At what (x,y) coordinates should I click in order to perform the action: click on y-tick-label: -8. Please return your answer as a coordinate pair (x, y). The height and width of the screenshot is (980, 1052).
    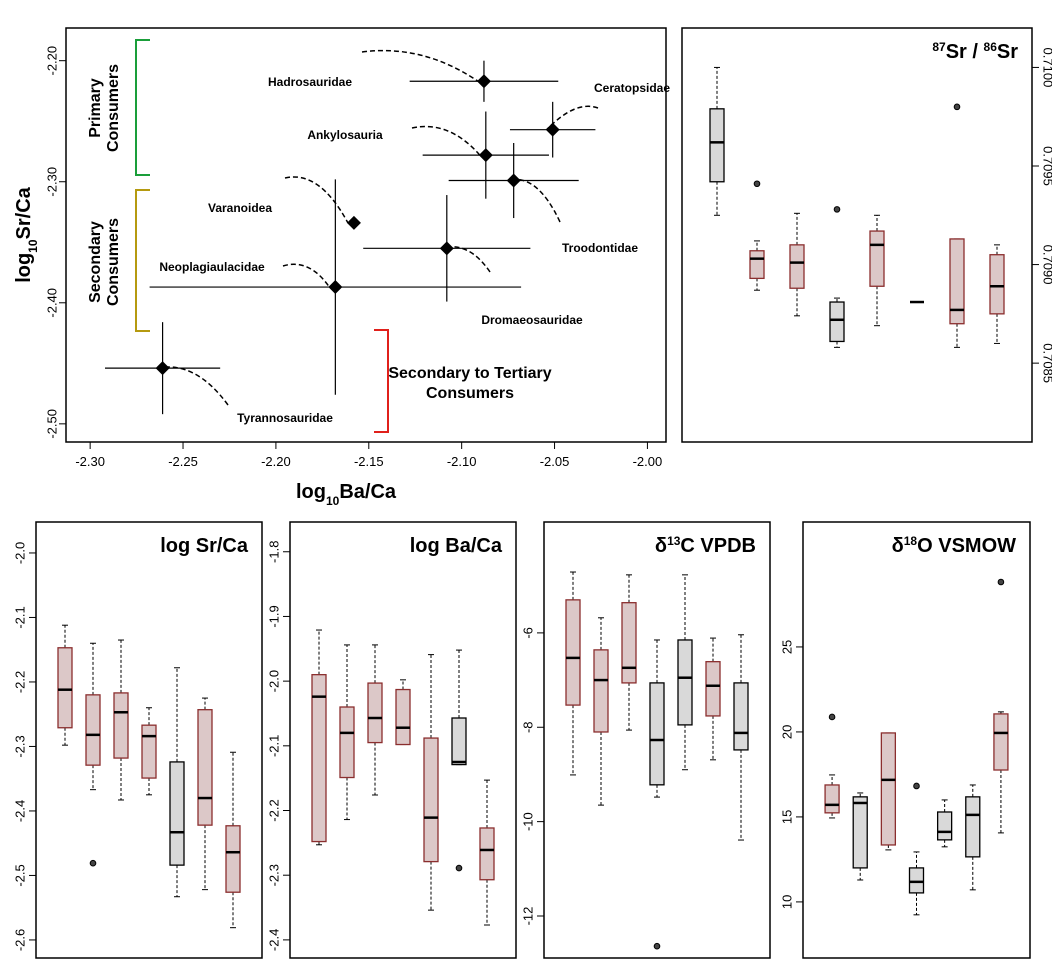
    Looking at the image, I should click on (528, 727).